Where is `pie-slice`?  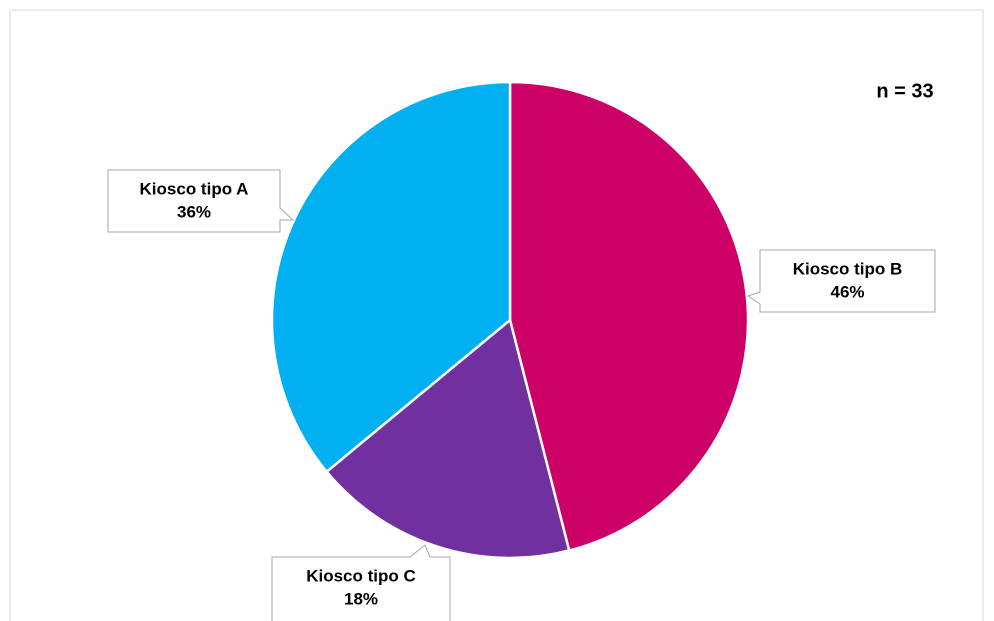
pie-slice is located at coordinates (447, 438).